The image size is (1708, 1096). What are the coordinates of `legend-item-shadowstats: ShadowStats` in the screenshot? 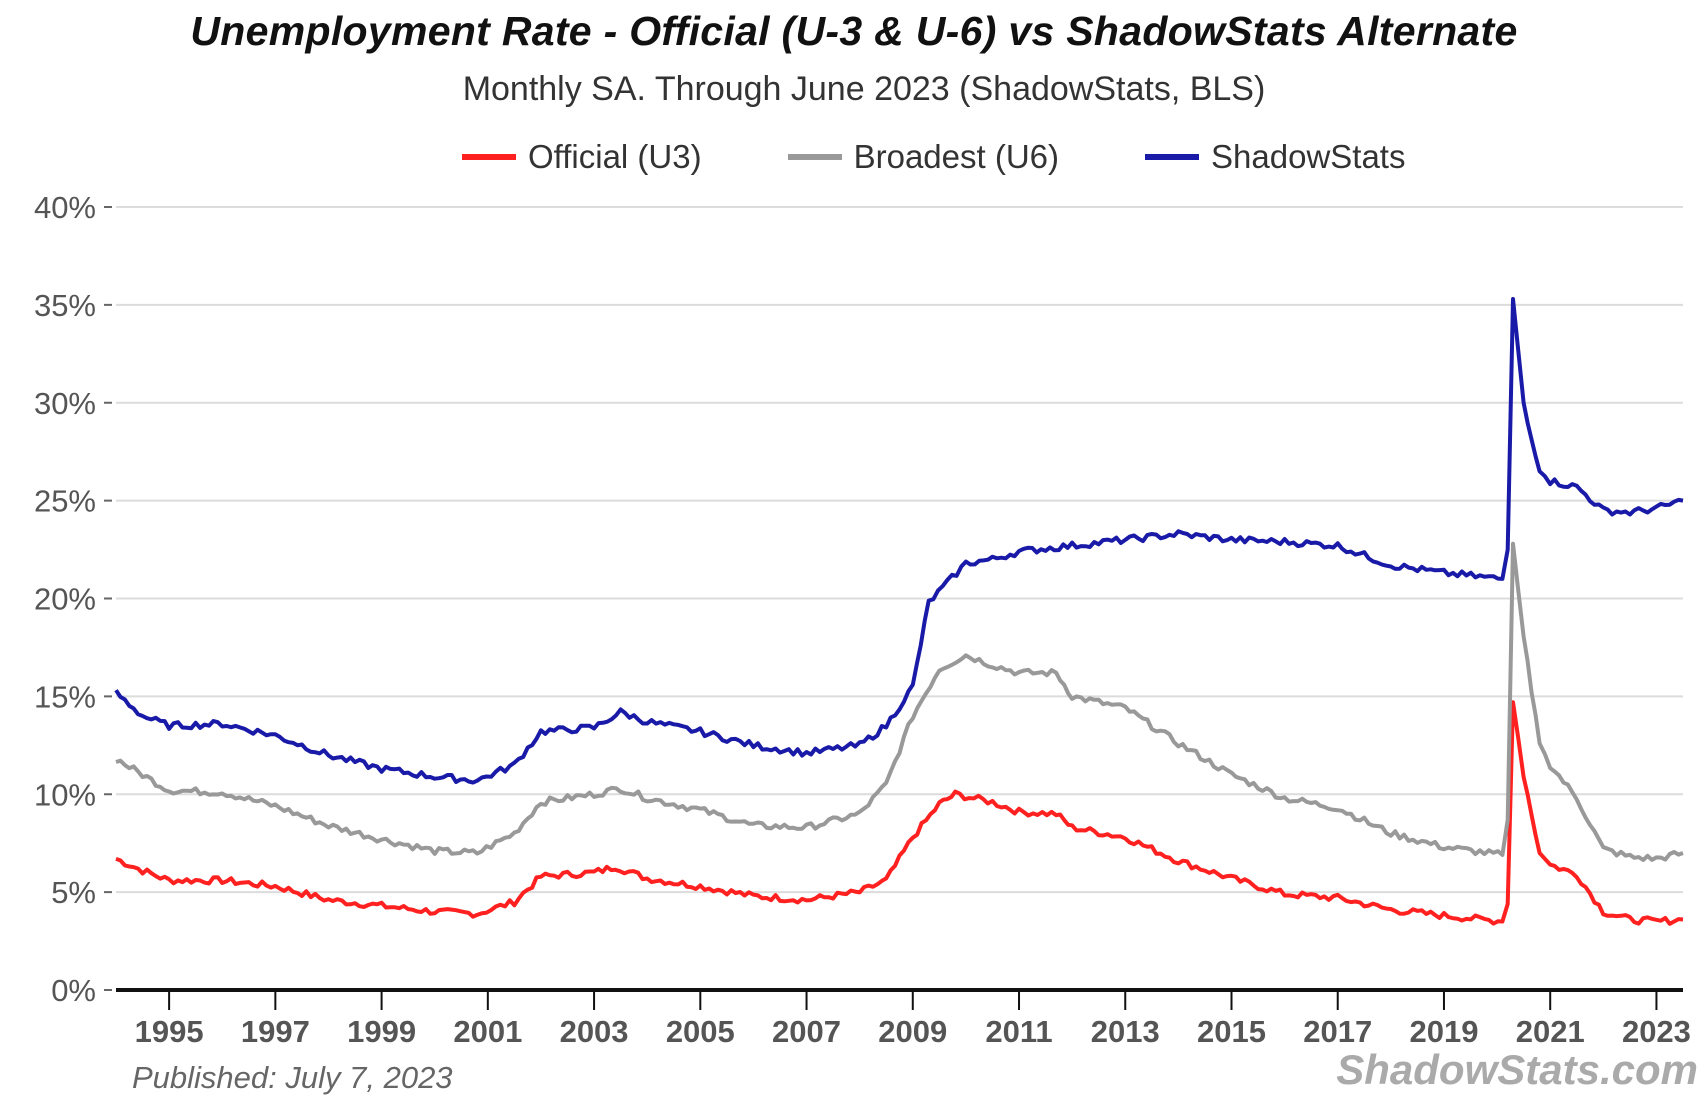 It's located at (1275, 157).